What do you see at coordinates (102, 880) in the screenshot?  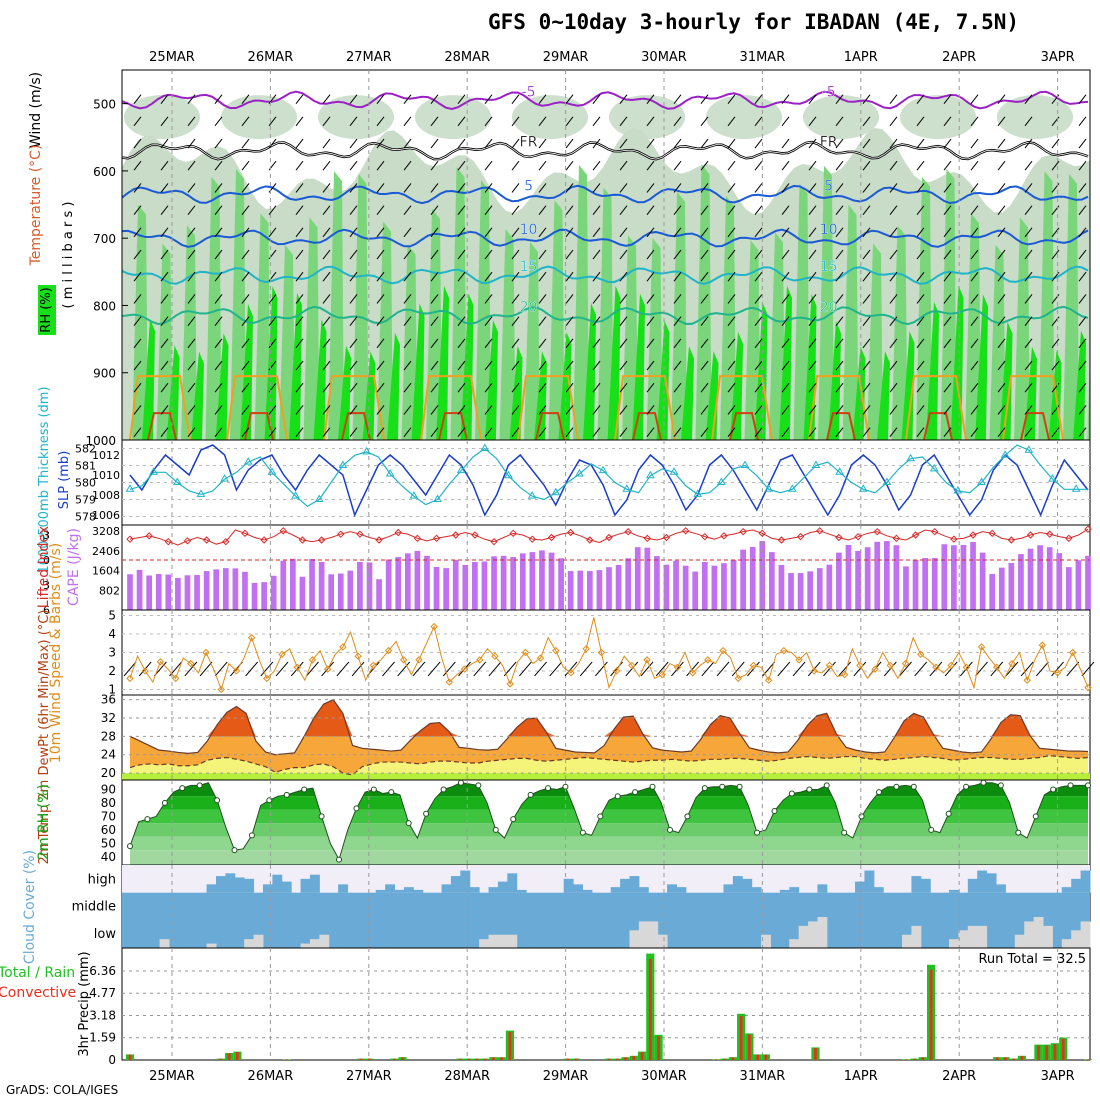 I see `cloud-high-label: high` at bounding box center [102, 880].